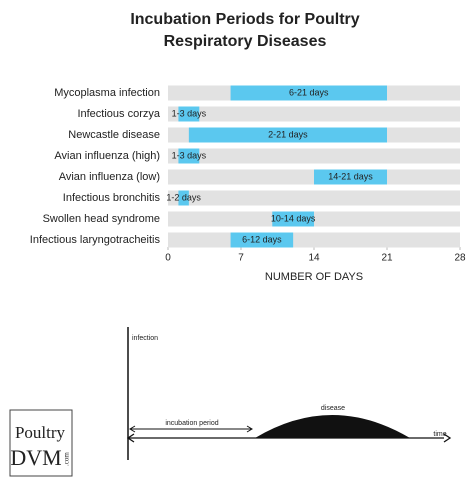  Describe the element at coordinates (460, 258) in the screenshot. I see `x-tick-label: 28` at that location.